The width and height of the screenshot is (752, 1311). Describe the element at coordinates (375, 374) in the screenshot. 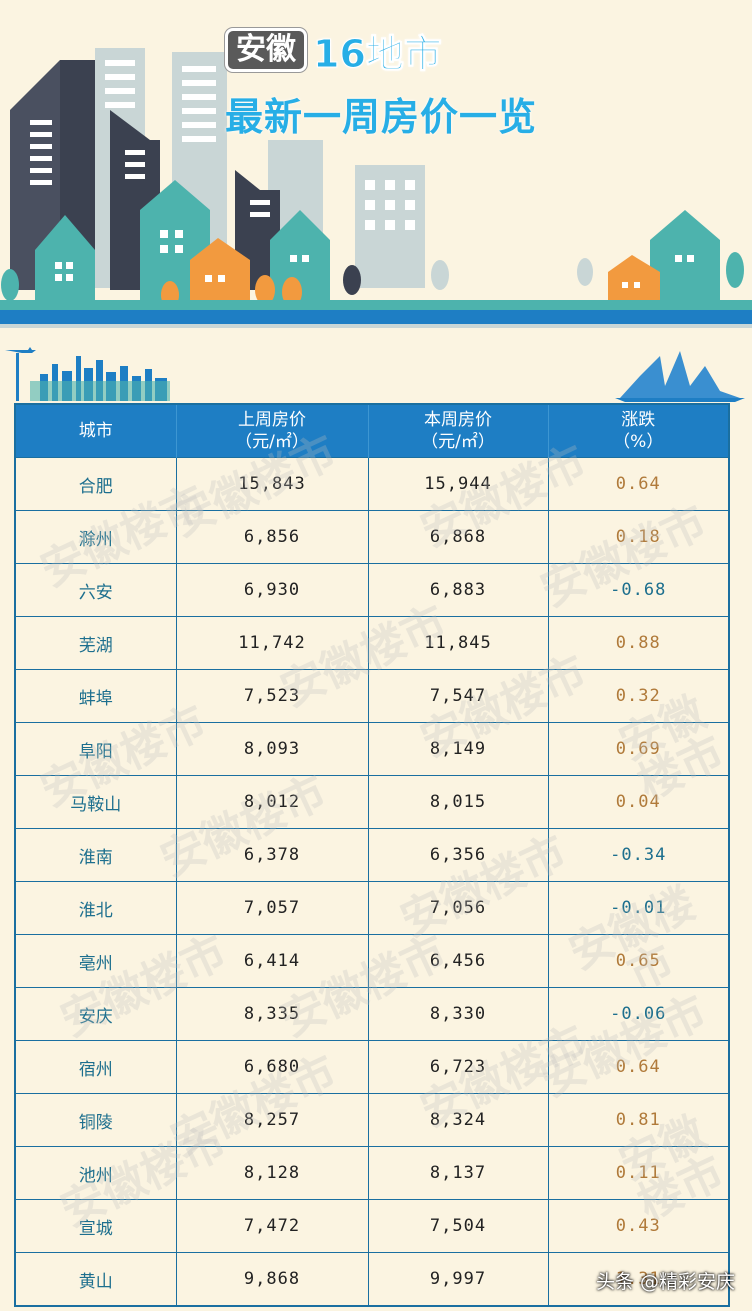

I see `decorative-skyline-strip` at that location.